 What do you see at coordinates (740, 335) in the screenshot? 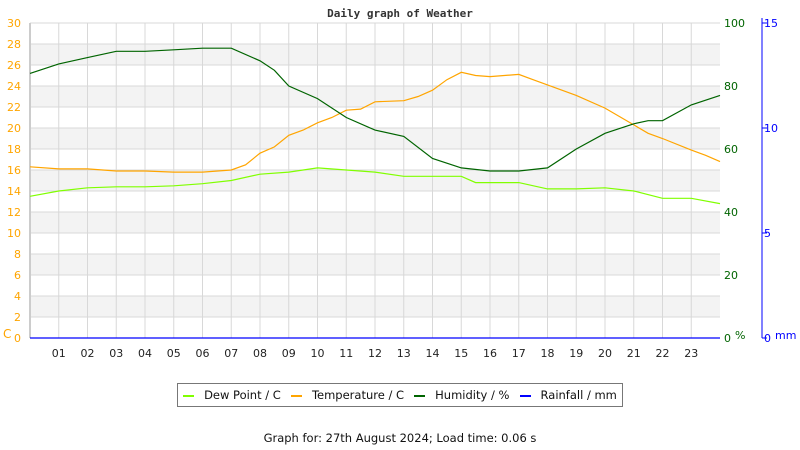
I see `humidity-axis-label: %` at bounding box center [740, 335].